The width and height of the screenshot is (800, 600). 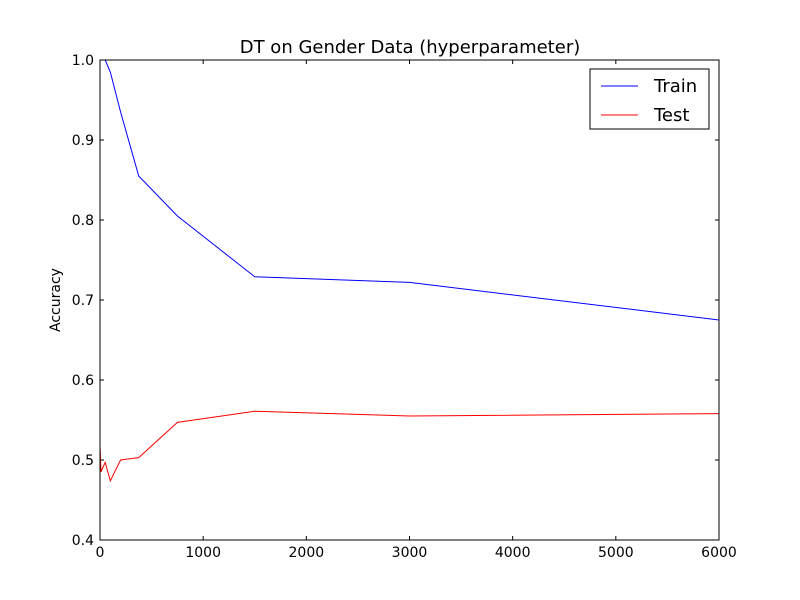 I want to click on series-line-test, so click(x=409, y=446).